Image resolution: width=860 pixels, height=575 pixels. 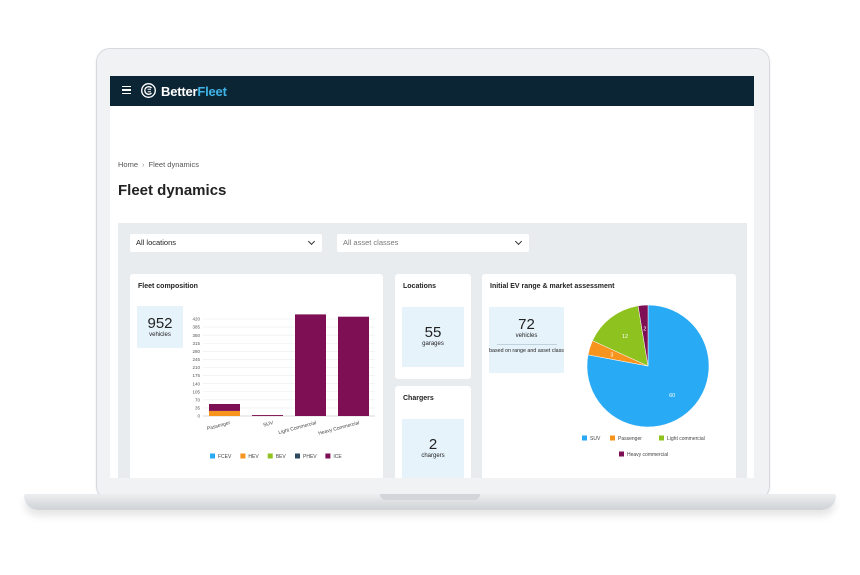 I want to click on locations-card: Locations 55 garages, so click(x=433, y=326).